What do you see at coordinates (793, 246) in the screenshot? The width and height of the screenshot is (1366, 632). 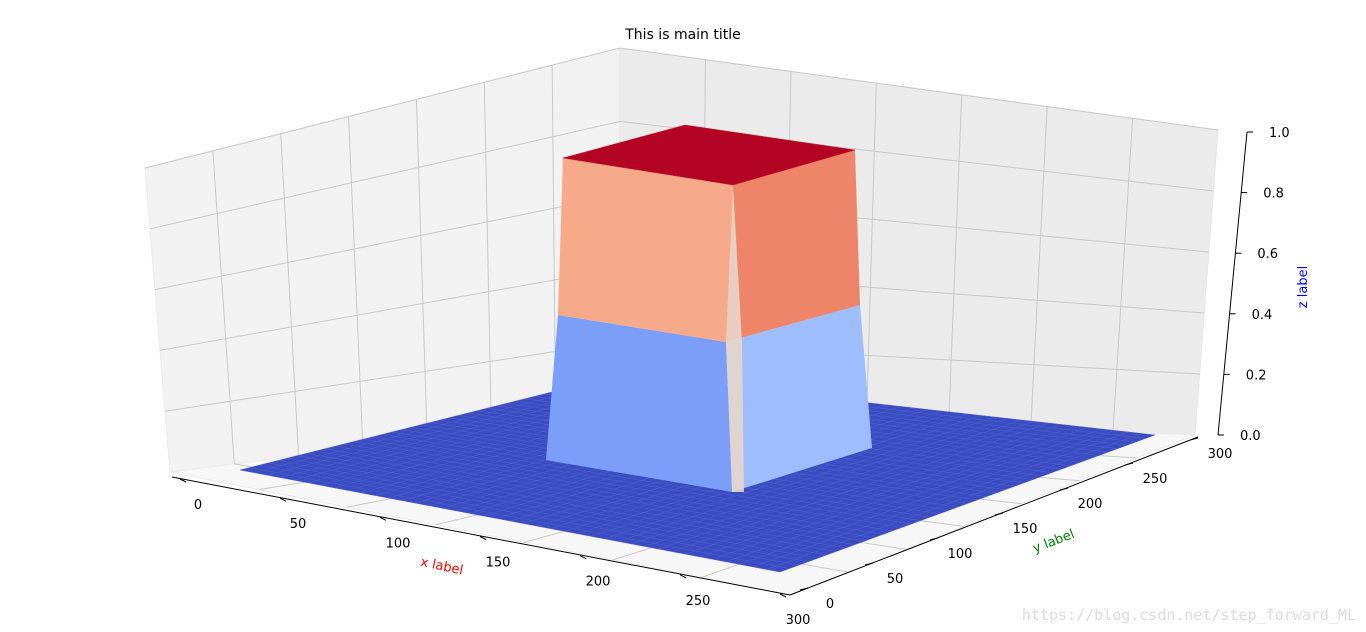 I see `plateau-right-face-upper` at bounding box center [793, 246].